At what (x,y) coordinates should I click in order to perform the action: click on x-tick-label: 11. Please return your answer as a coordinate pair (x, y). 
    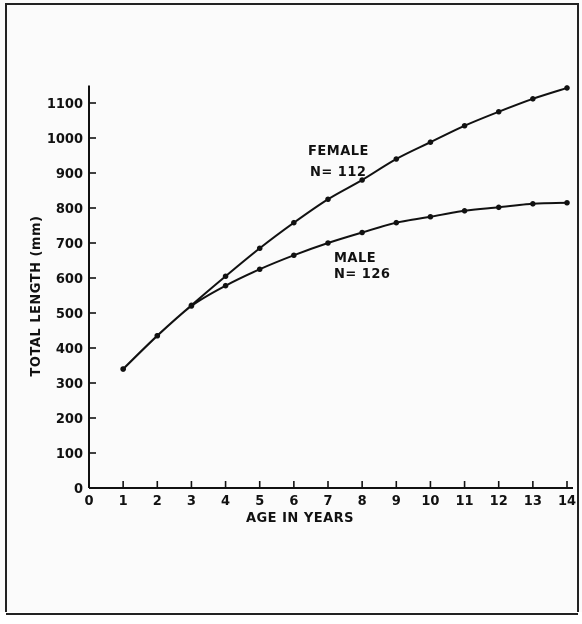
    Looking at the image, I should click on (465, 501).